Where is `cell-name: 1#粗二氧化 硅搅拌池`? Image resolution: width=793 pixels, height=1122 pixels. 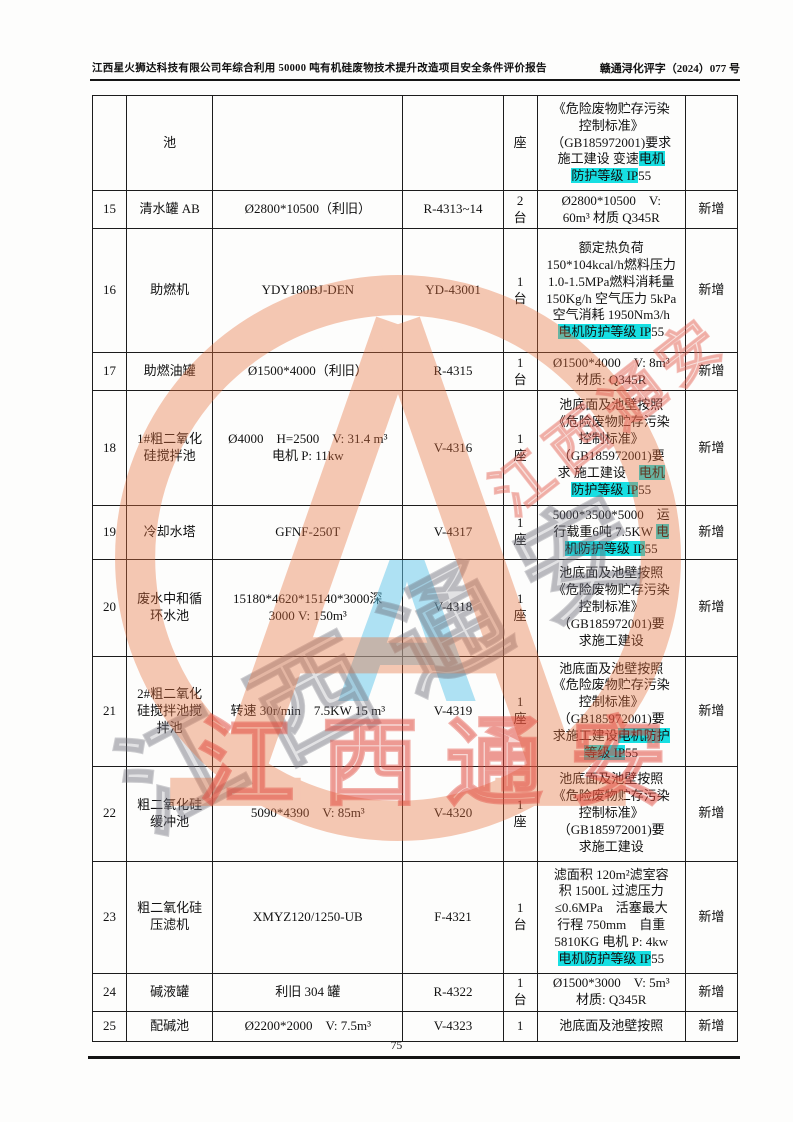 cell-name: 1#粗二氧化 硅搅拌池 is located at coordinates (170, 448).